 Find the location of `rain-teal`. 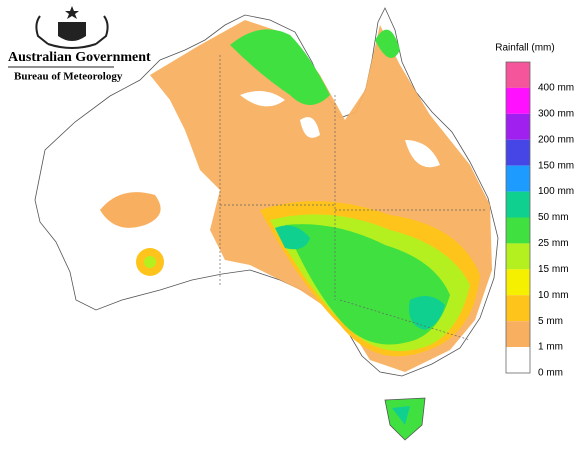

rain-teal is located at coordinates (360, 277).